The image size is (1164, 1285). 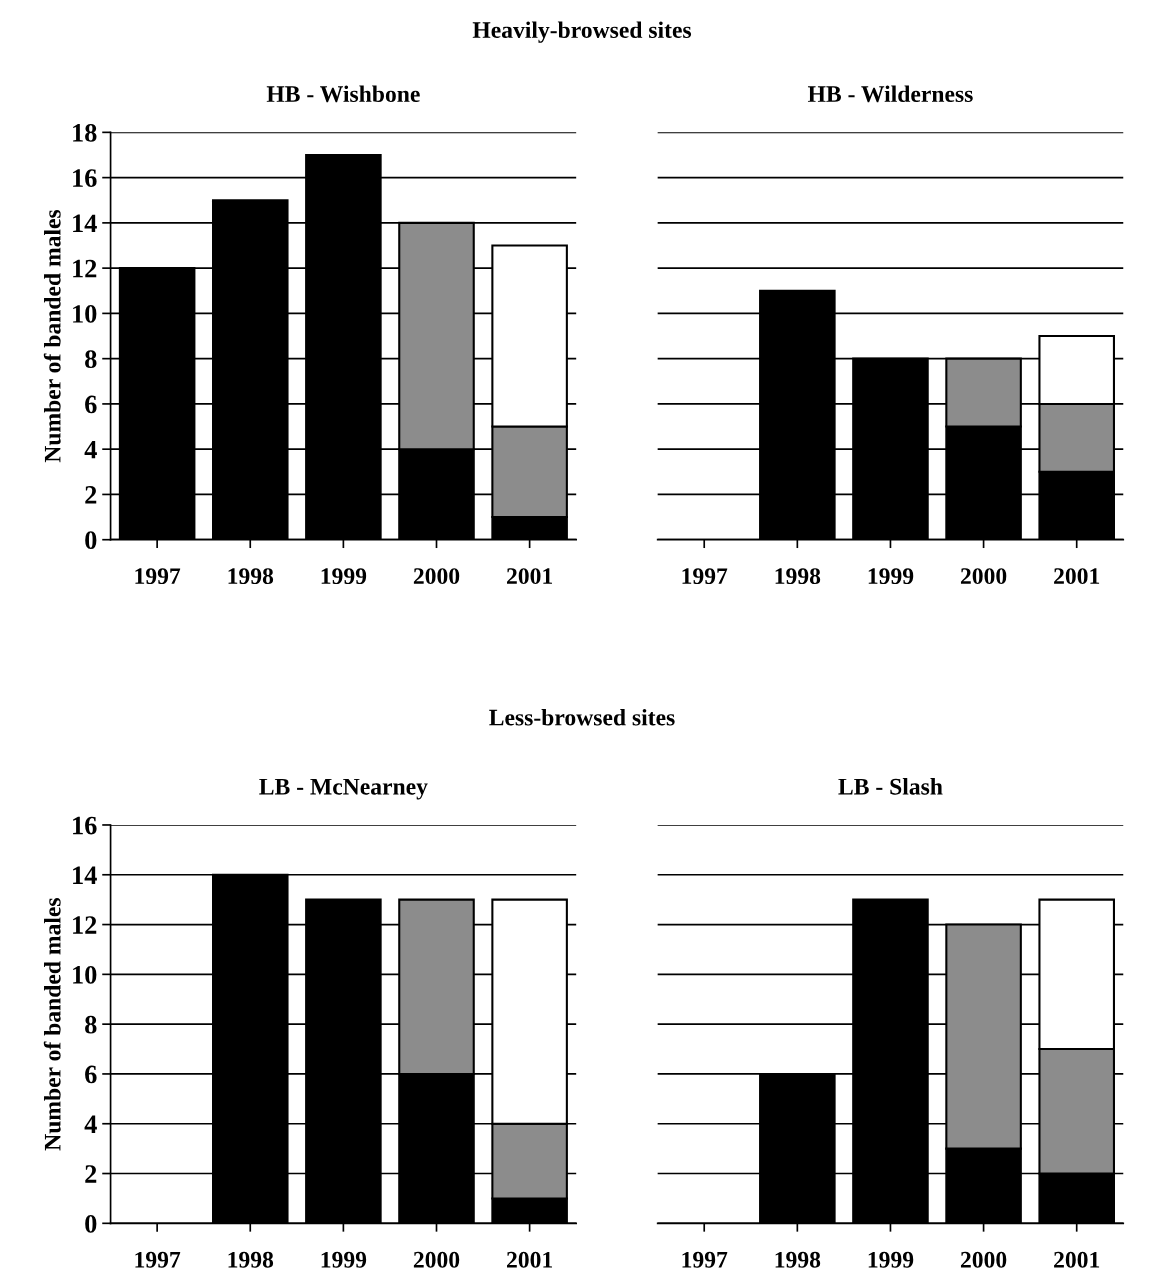 What do you see at coordinates (85, 132) in the screenshot?
I see `y-tick-label: 18` at bounding box center [85, 132].